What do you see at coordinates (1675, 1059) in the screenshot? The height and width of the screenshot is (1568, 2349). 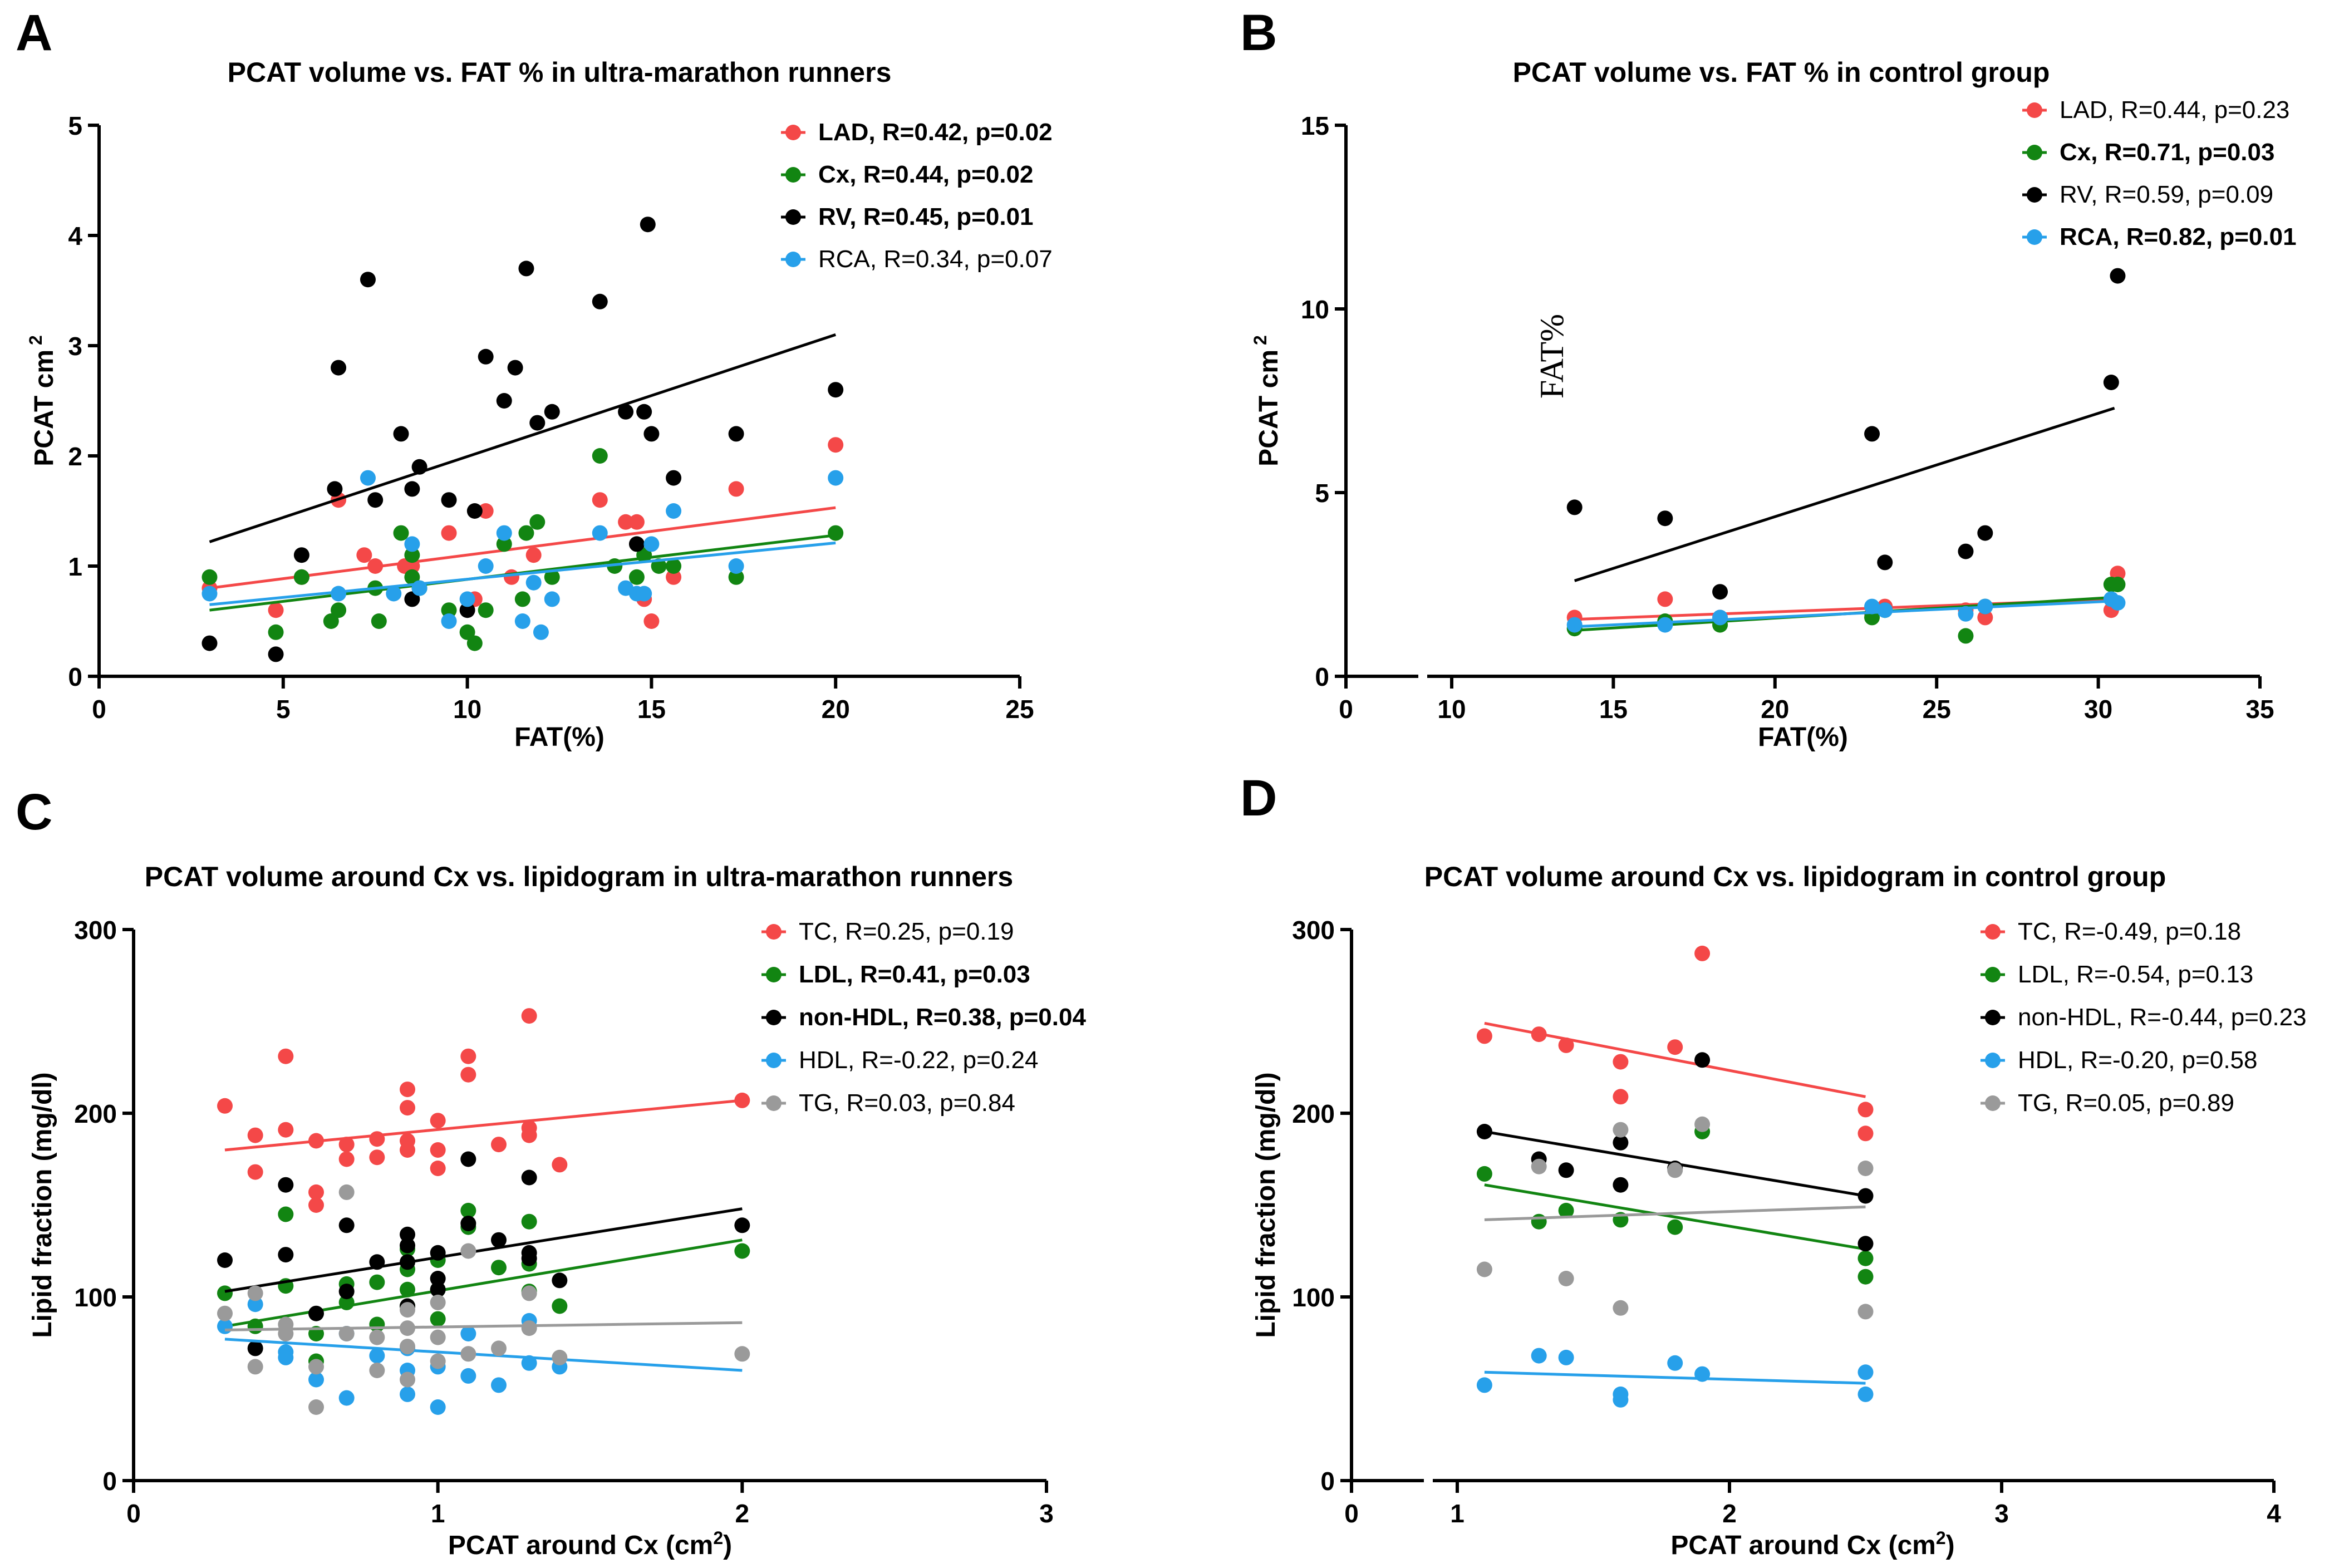 I see `fit-line-tc` at bounding box center [1675, 1059].